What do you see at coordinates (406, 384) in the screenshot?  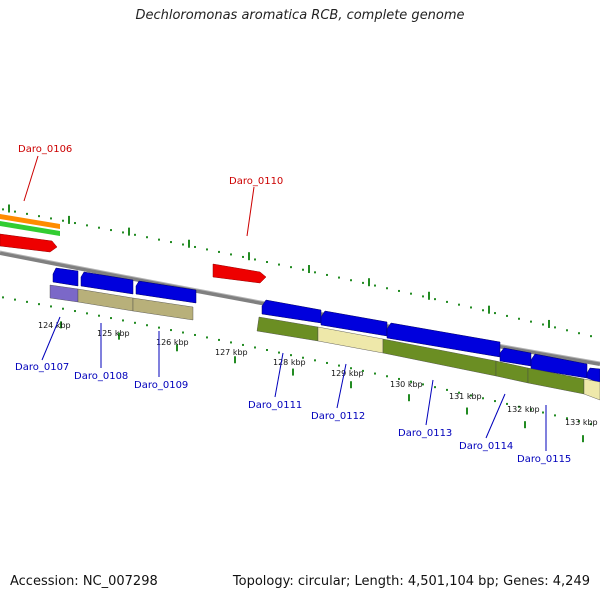 I see `tick-label: 130 kbp` at bounding box center [406, 384].